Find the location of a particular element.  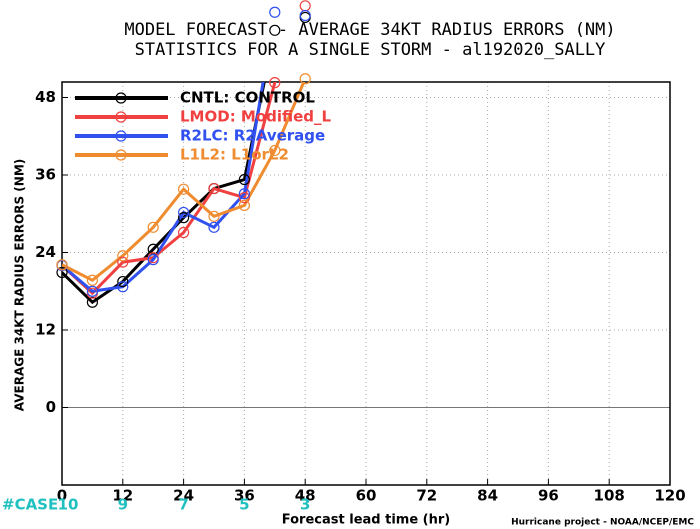

y-tick-label: 0 is located at coordinates (51, 407).